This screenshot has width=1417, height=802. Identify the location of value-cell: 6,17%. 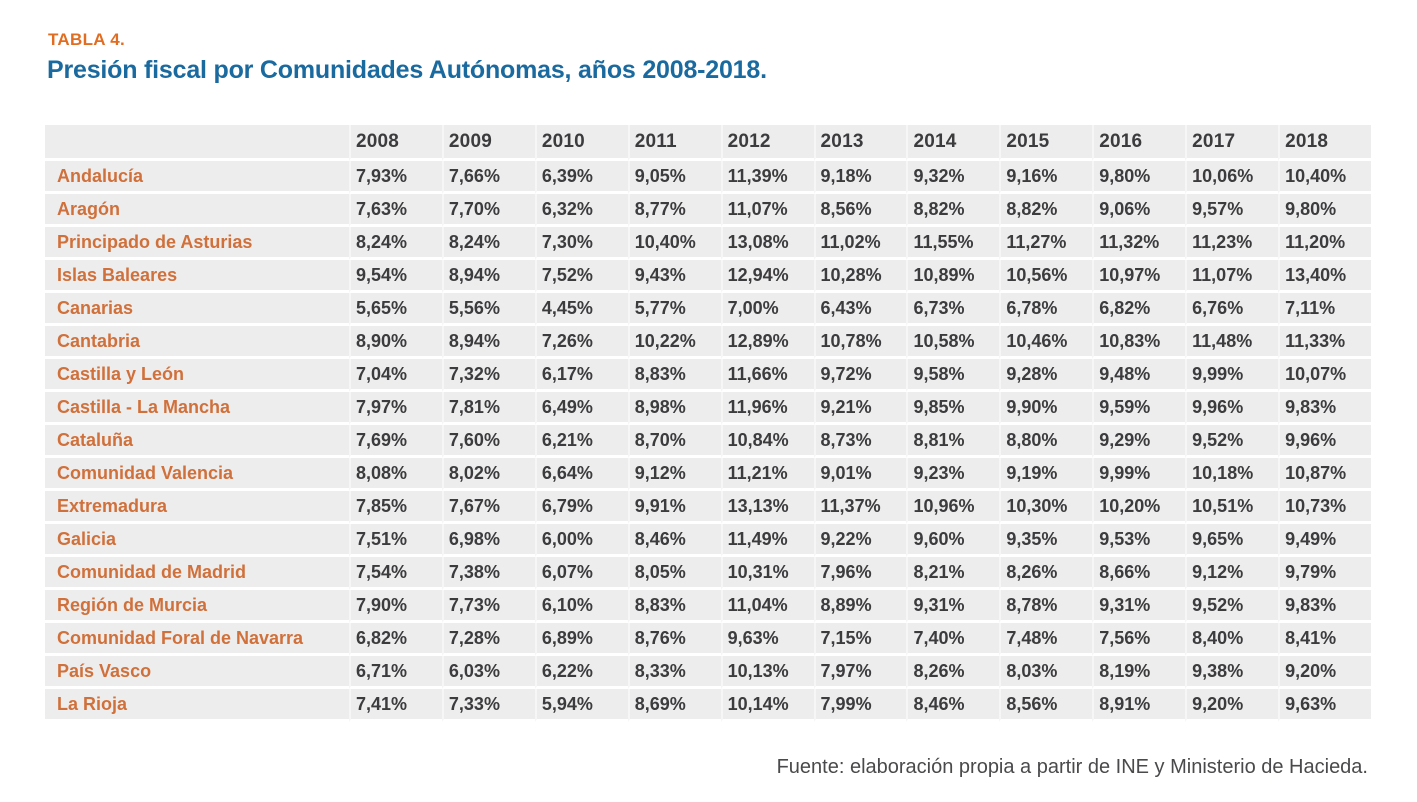
(581, 375).